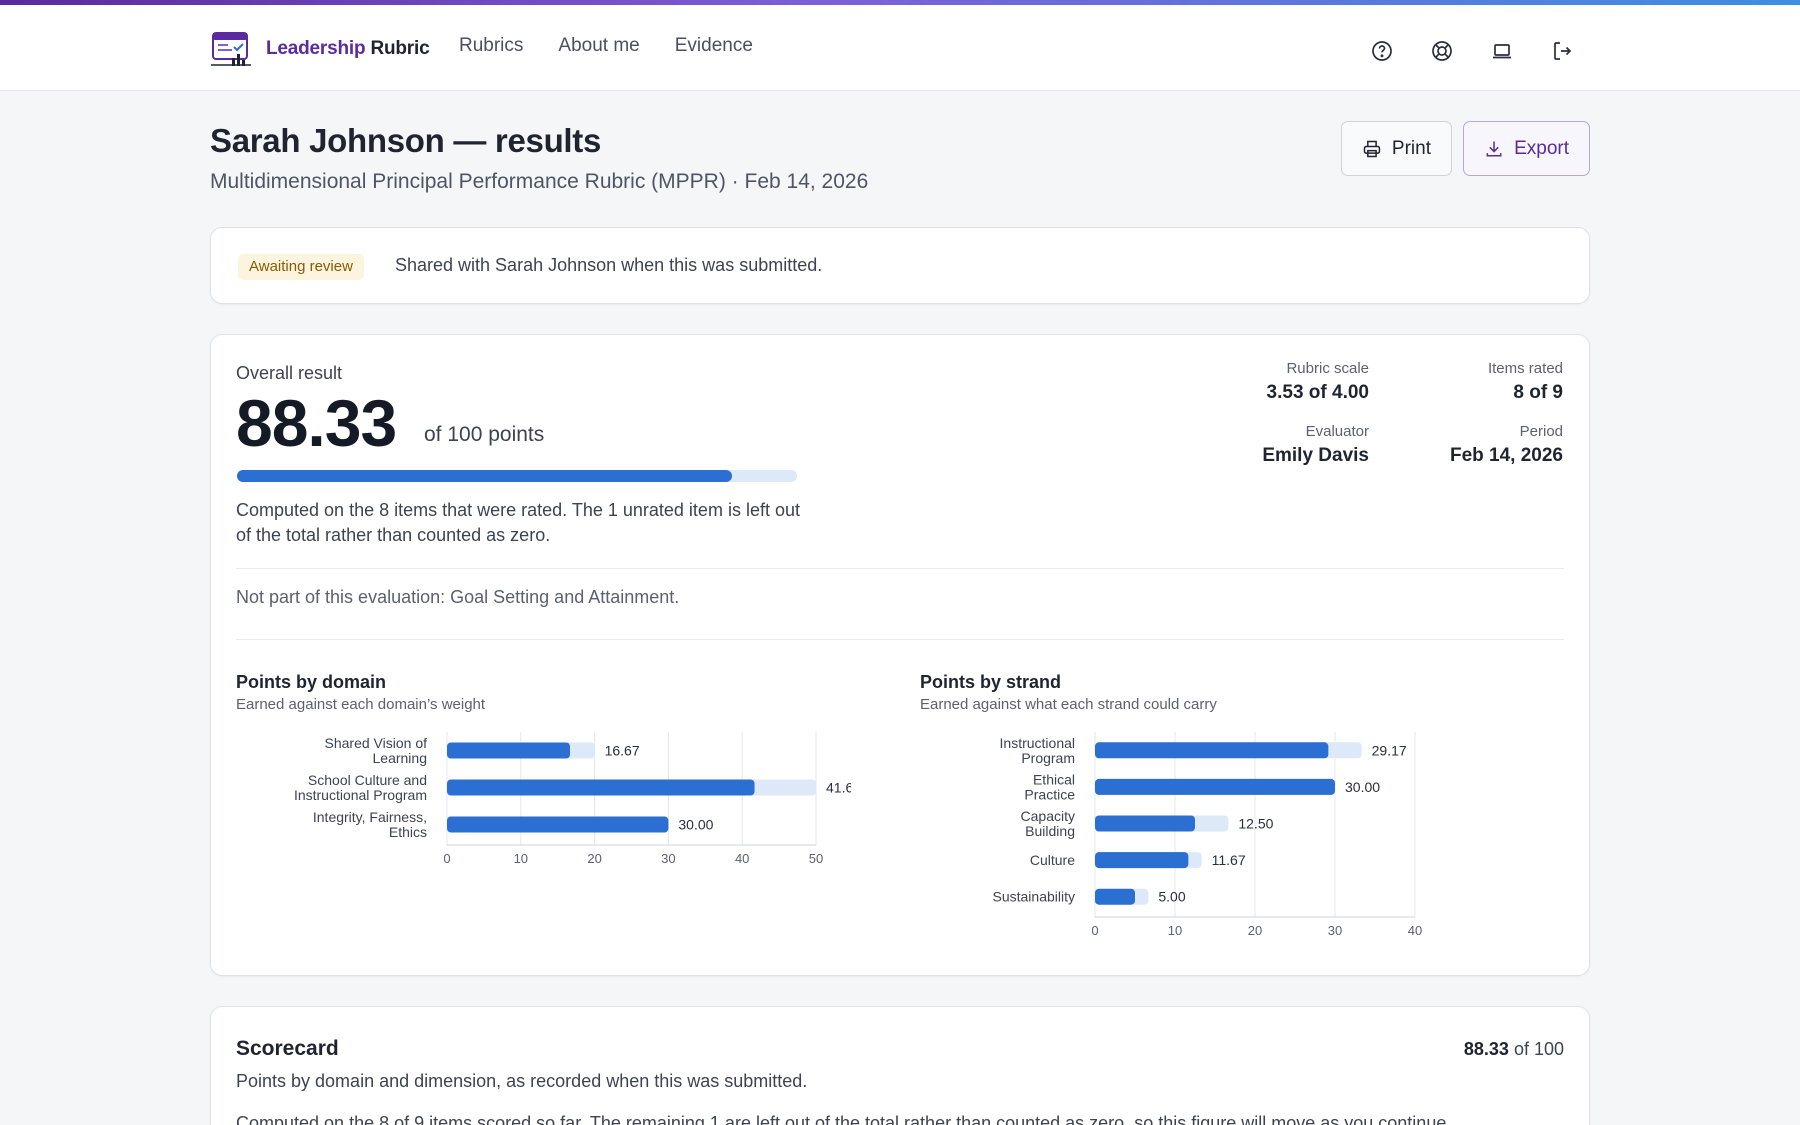  What do you see at coordinates (408, 832) in the screenshot?
I see `category-label: Ethics` at bounding box center [408, 832].